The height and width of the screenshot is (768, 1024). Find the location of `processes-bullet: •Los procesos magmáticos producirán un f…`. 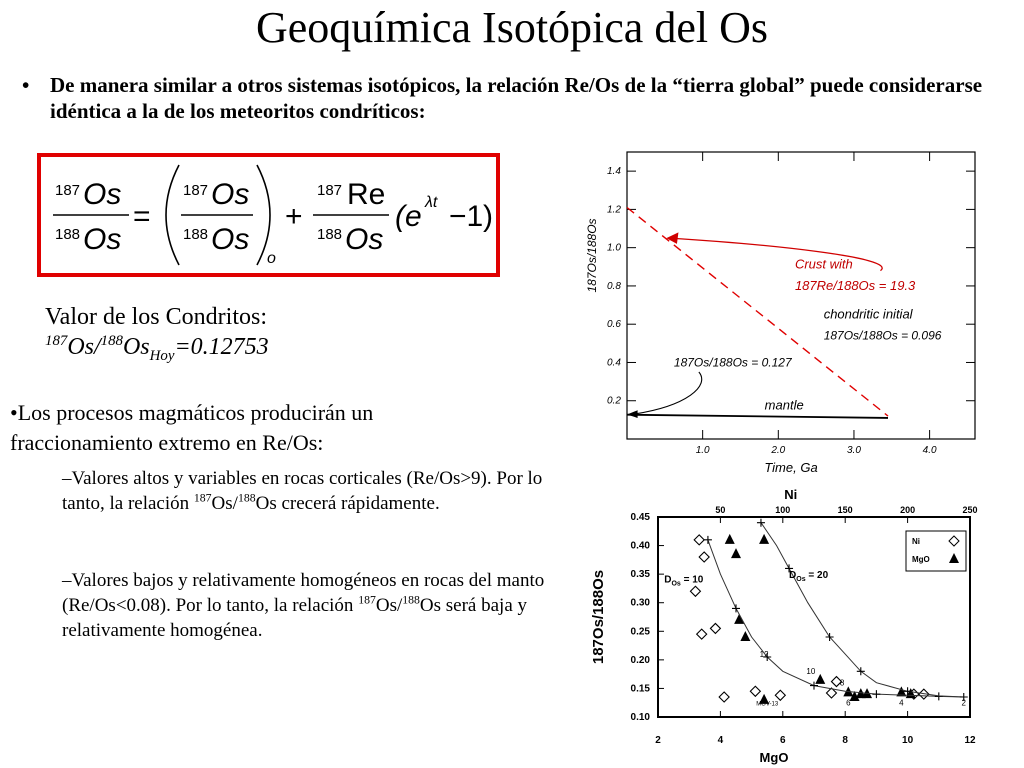

processes-bullet: •Los procesos magmáticos producirán un f… is located at coordinates (192, 427).